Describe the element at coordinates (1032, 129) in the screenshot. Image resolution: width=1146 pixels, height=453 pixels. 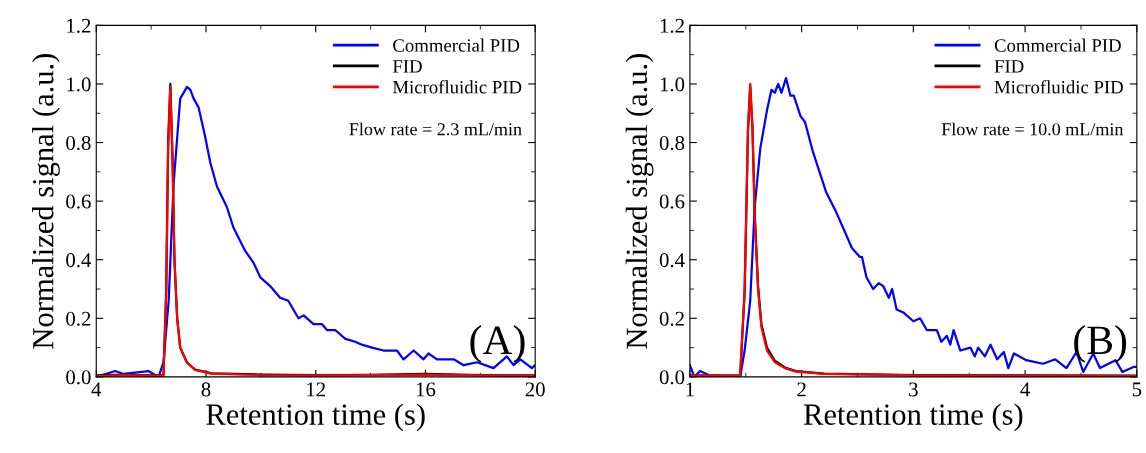
I see `annotation: Flow rate = 10.0 mL/min` at that location.